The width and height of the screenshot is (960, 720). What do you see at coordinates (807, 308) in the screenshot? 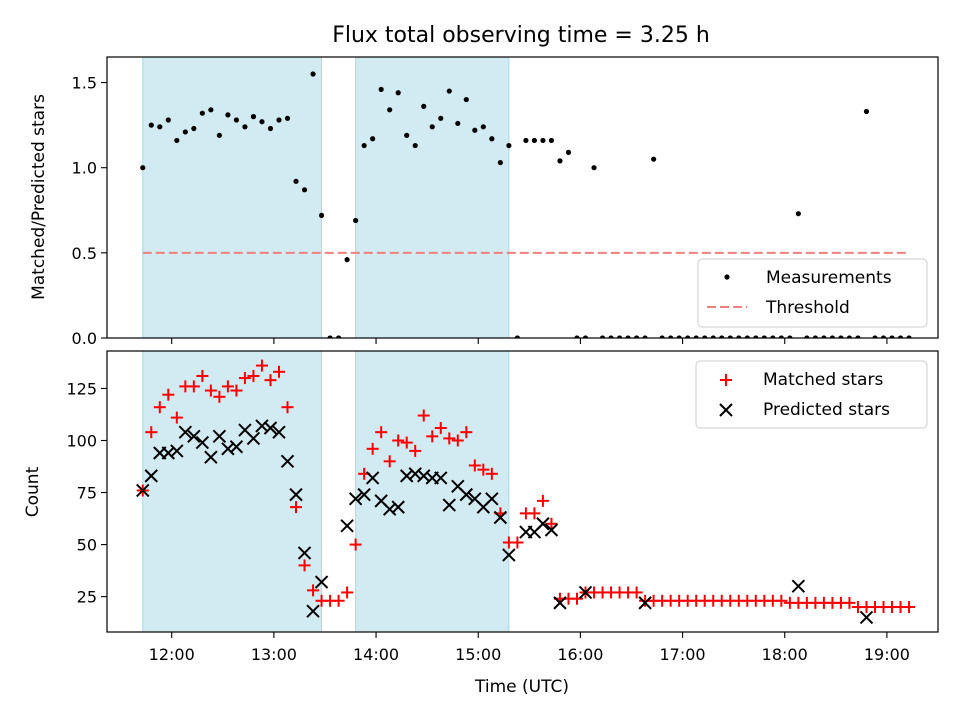
I see `legend-threshold-label: Threshold` at bounding box center [807, 308].